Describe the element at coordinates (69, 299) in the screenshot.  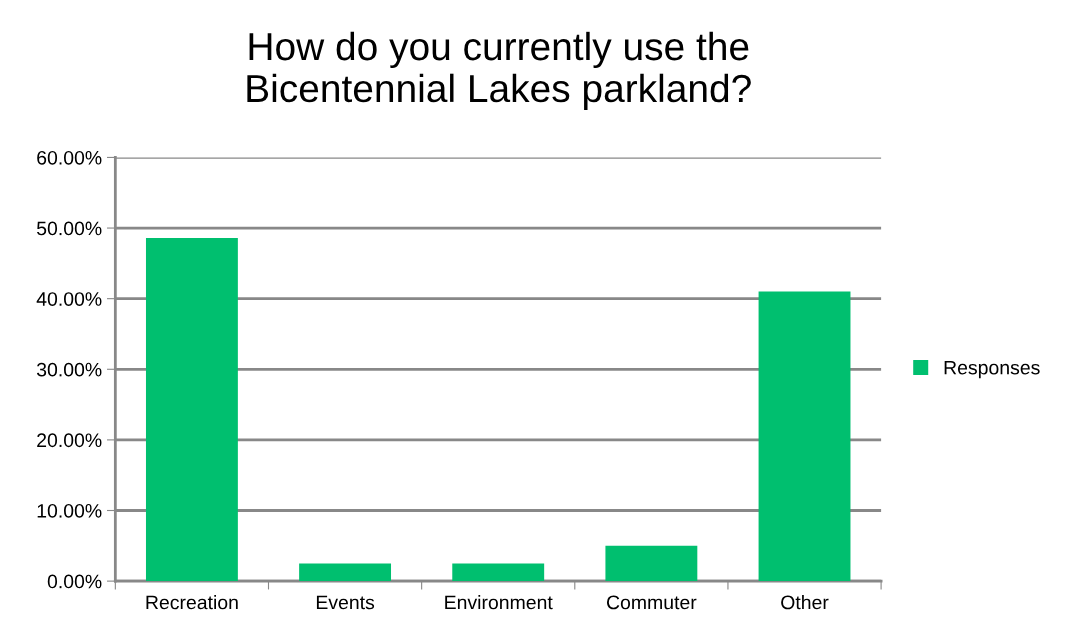
I see `y-tick-label: 40.00%` at that location.